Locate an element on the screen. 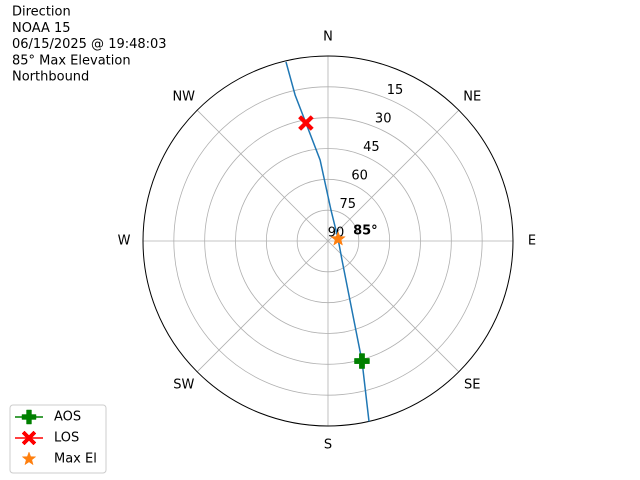  theta-tick-label: NW is located at coordinates (183, 96).